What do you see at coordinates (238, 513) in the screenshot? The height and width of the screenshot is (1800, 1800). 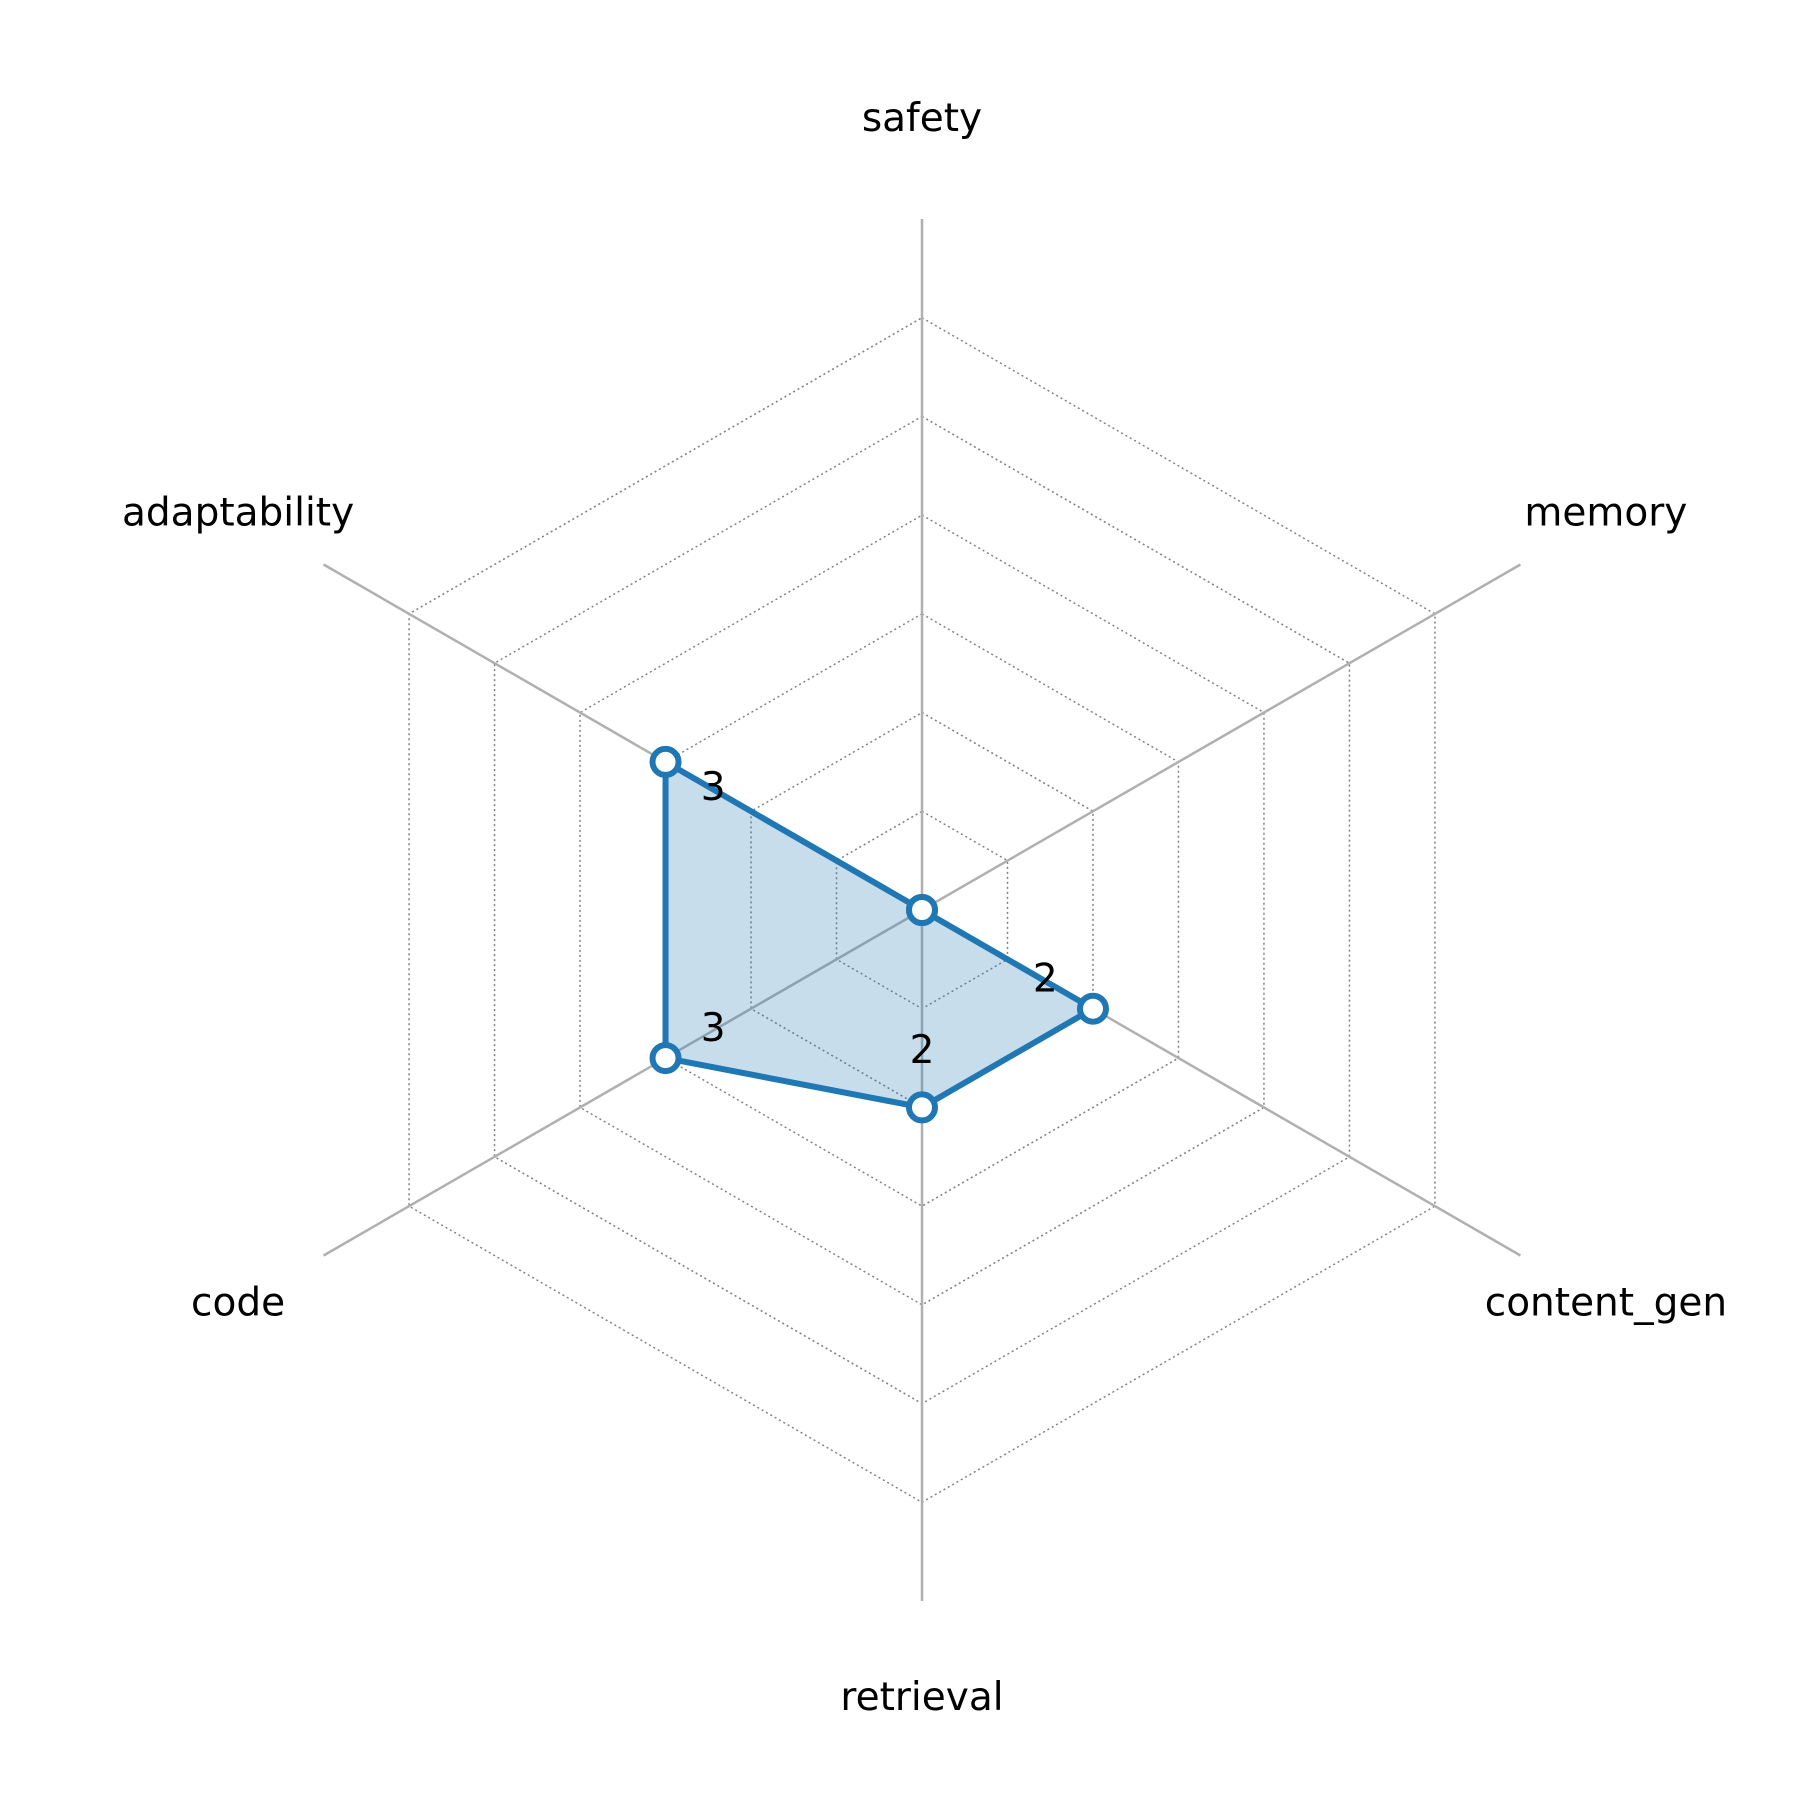 I see `axis-label: adaptability` at bounding box center [238, 513].